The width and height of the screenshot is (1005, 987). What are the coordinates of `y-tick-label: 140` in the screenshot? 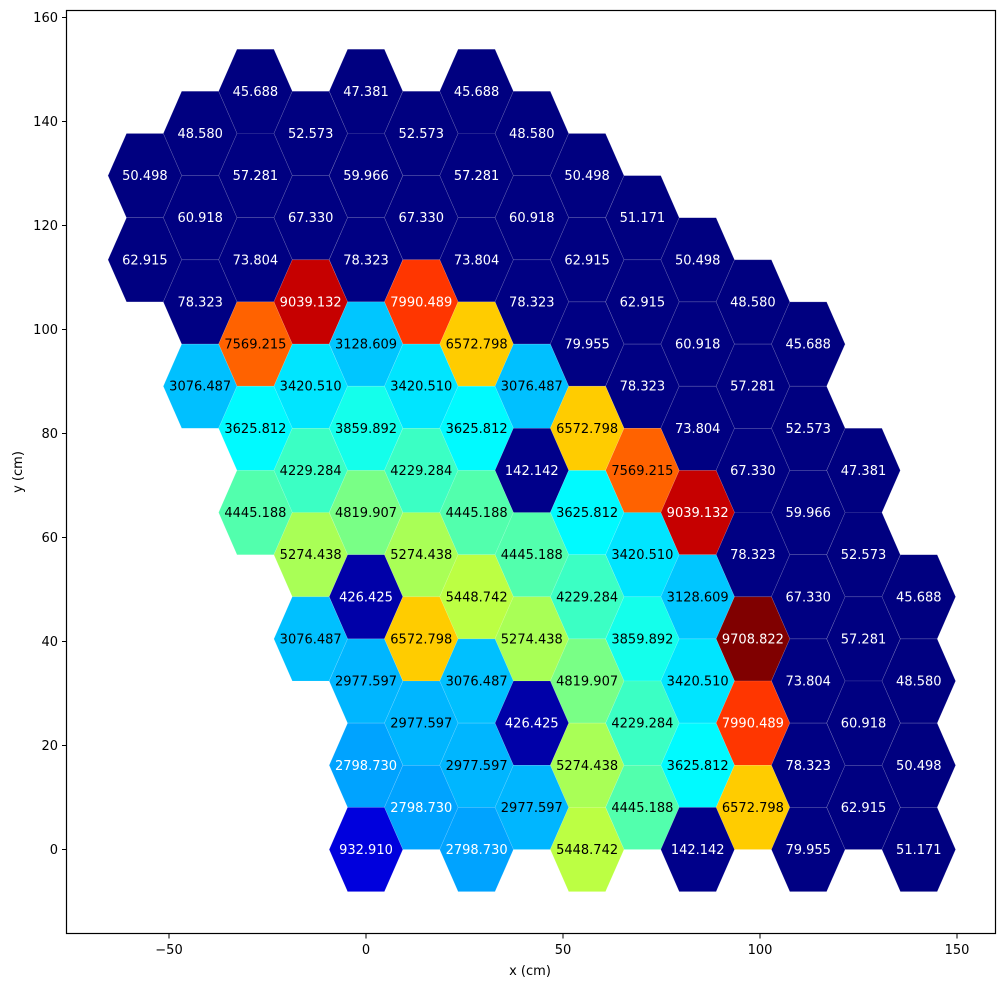 It's located at (45, 122).